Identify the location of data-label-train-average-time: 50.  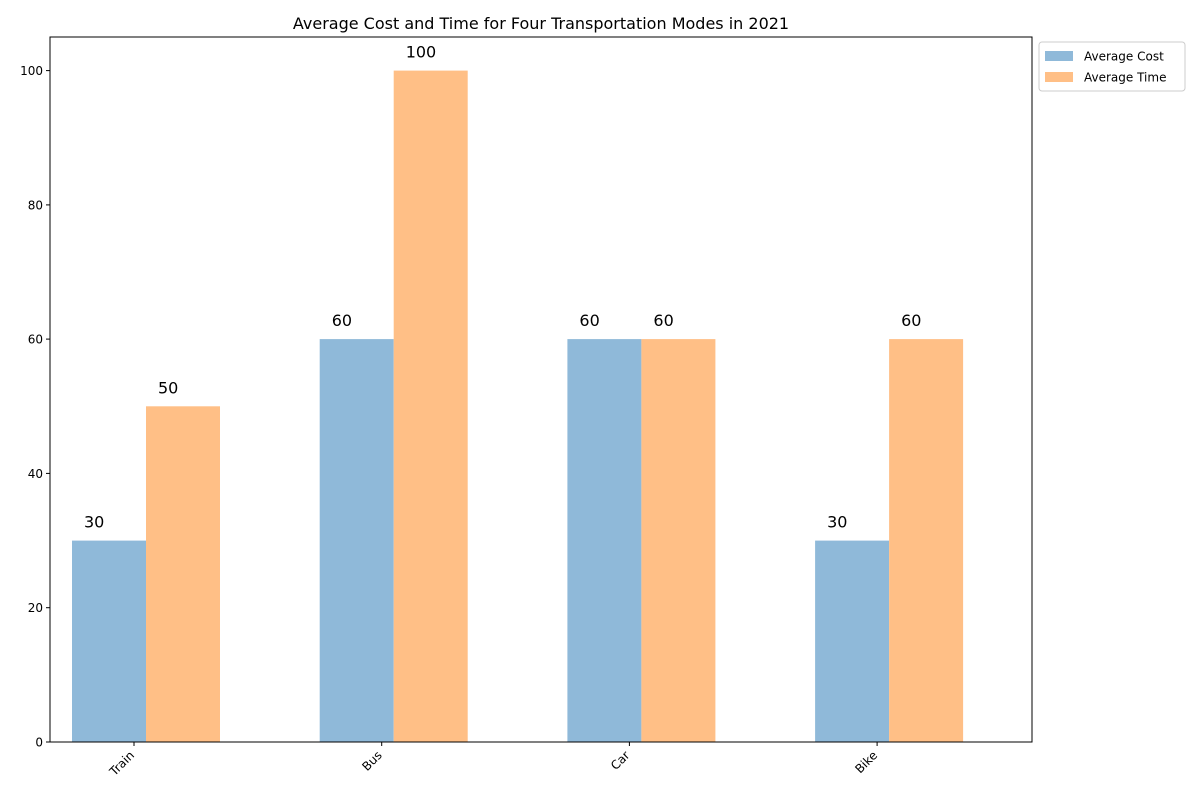
(168, 387).